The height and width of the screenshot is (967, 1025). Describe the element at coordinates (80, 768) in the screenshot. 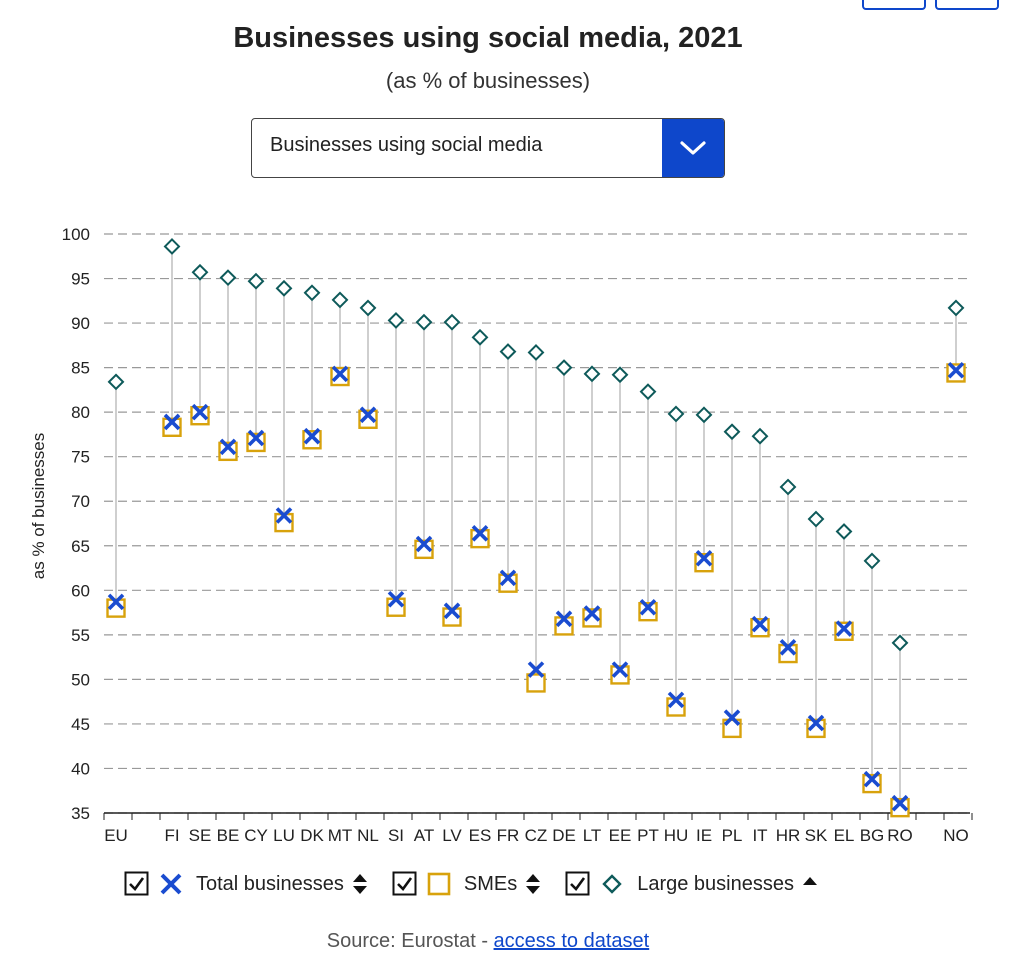

I see `y-tick-label: 40` at that location.